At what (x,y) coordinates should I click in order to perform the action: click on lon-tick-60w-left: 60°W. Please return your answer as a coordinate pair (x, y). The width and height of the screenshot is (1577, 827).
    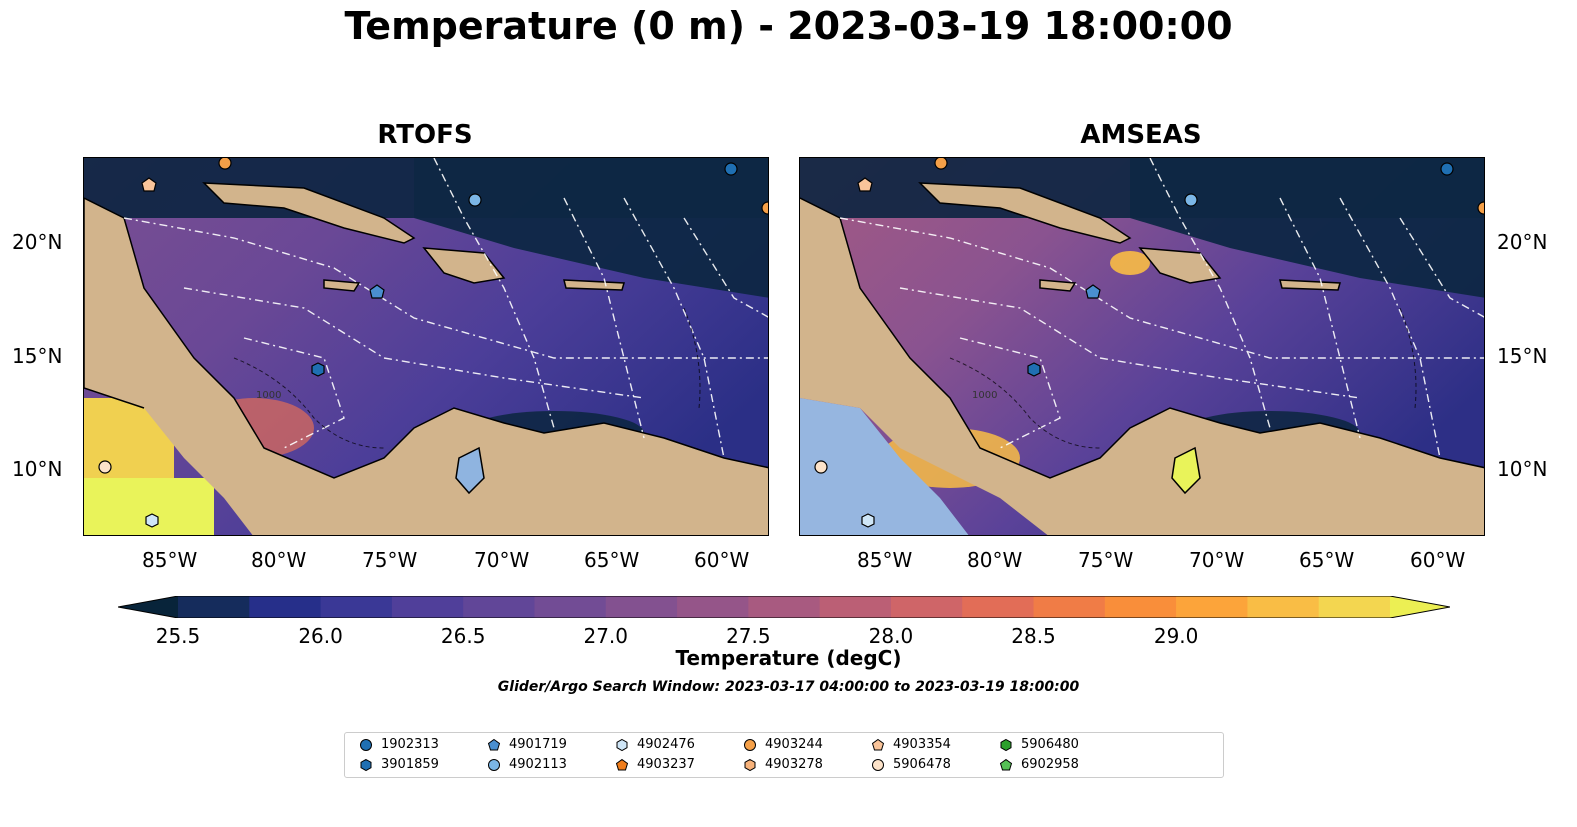
    Looking at the image, I should click on (722, 560).